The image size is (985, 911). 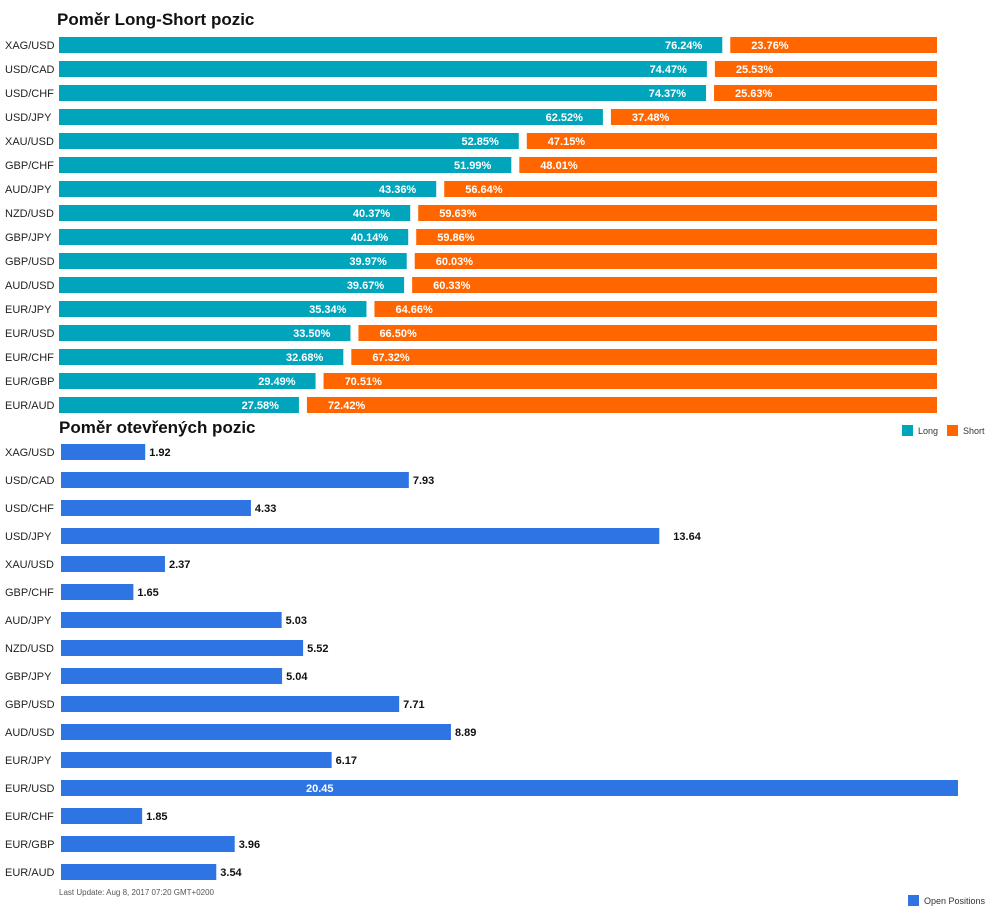 I want to click on ls-long-label-aud-usd: 39.67%, so click(x=366, y=286).